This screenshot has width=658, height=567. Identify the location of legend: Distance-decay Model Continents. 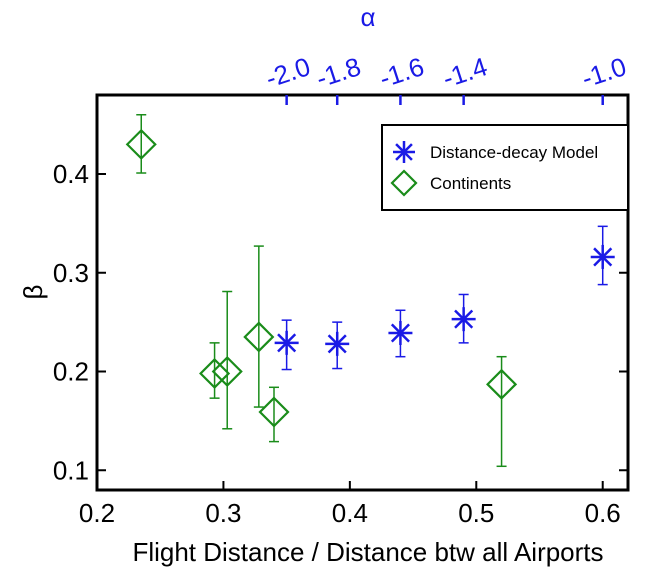
(505, 167).